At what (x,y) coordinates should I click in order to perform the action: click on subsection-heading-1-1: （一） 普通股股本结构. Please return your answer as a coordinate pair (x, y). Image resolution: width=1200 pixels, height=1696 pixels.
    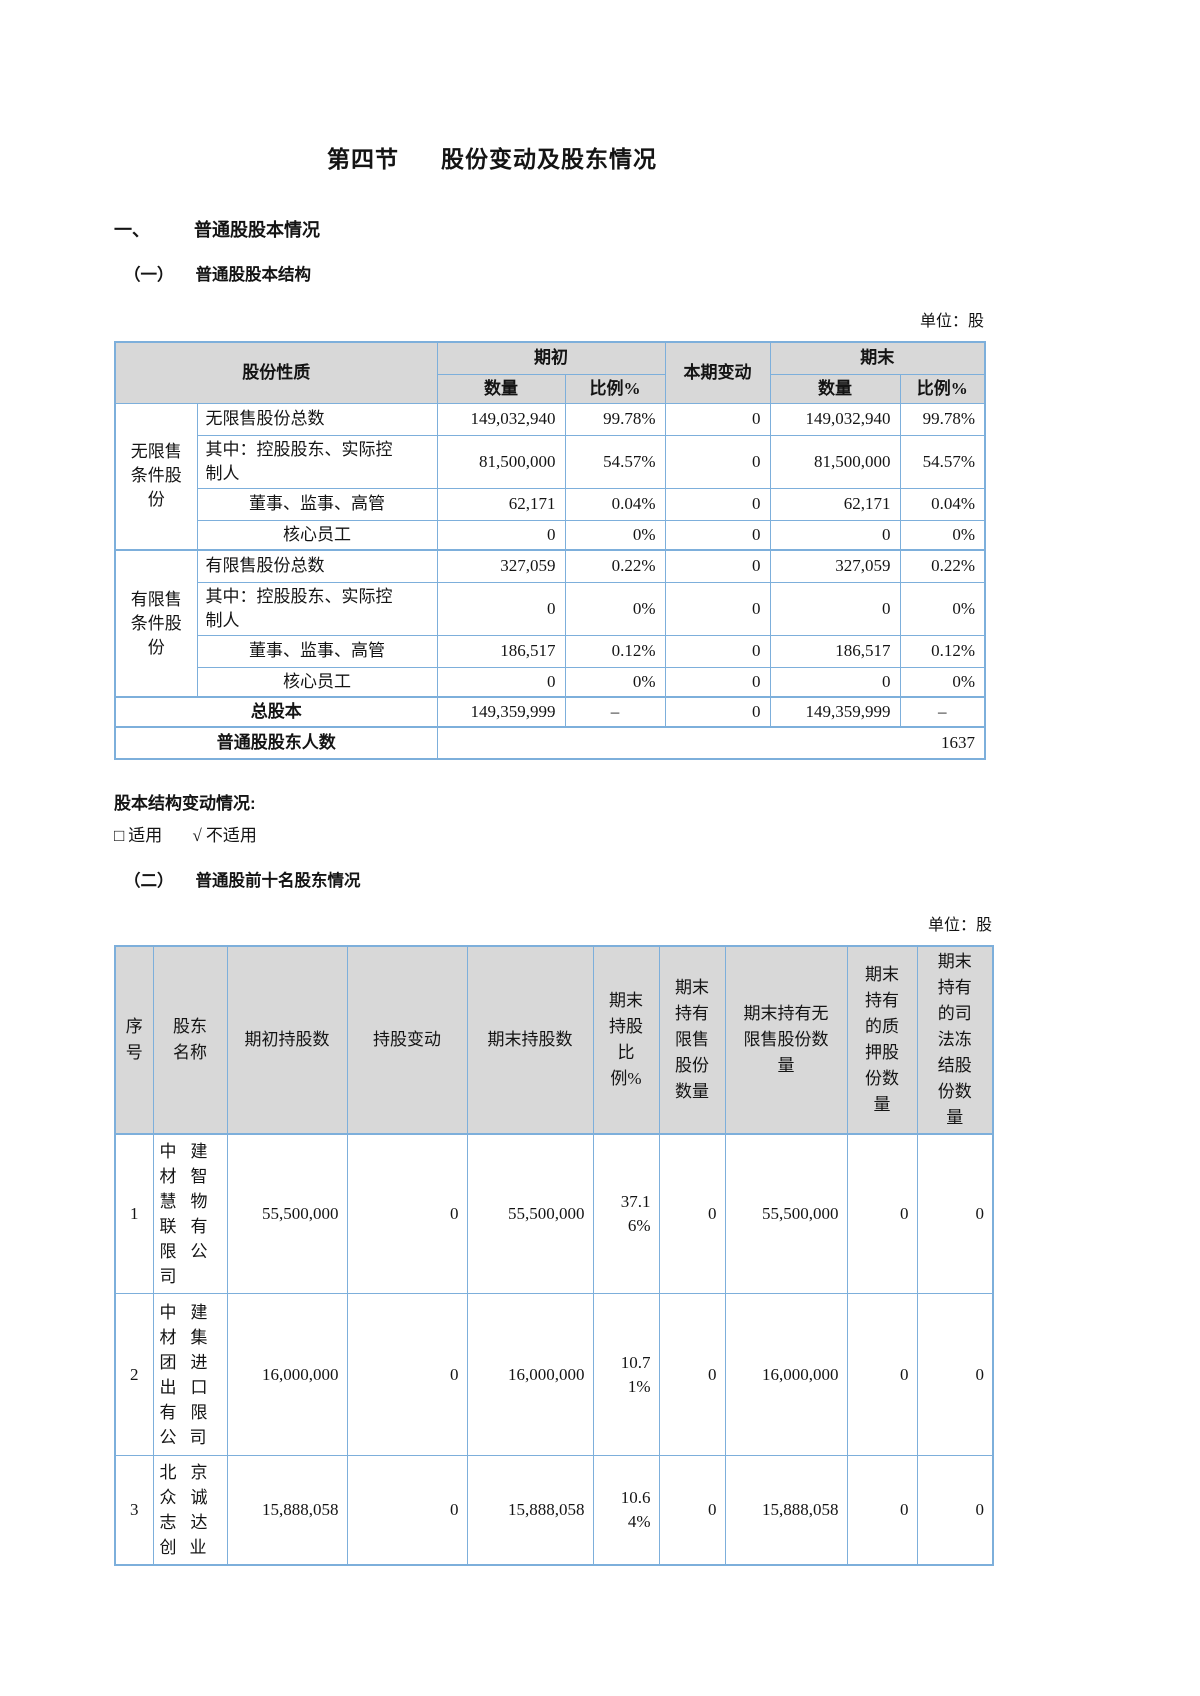
    Looking at the image, I should click on (497, 275).